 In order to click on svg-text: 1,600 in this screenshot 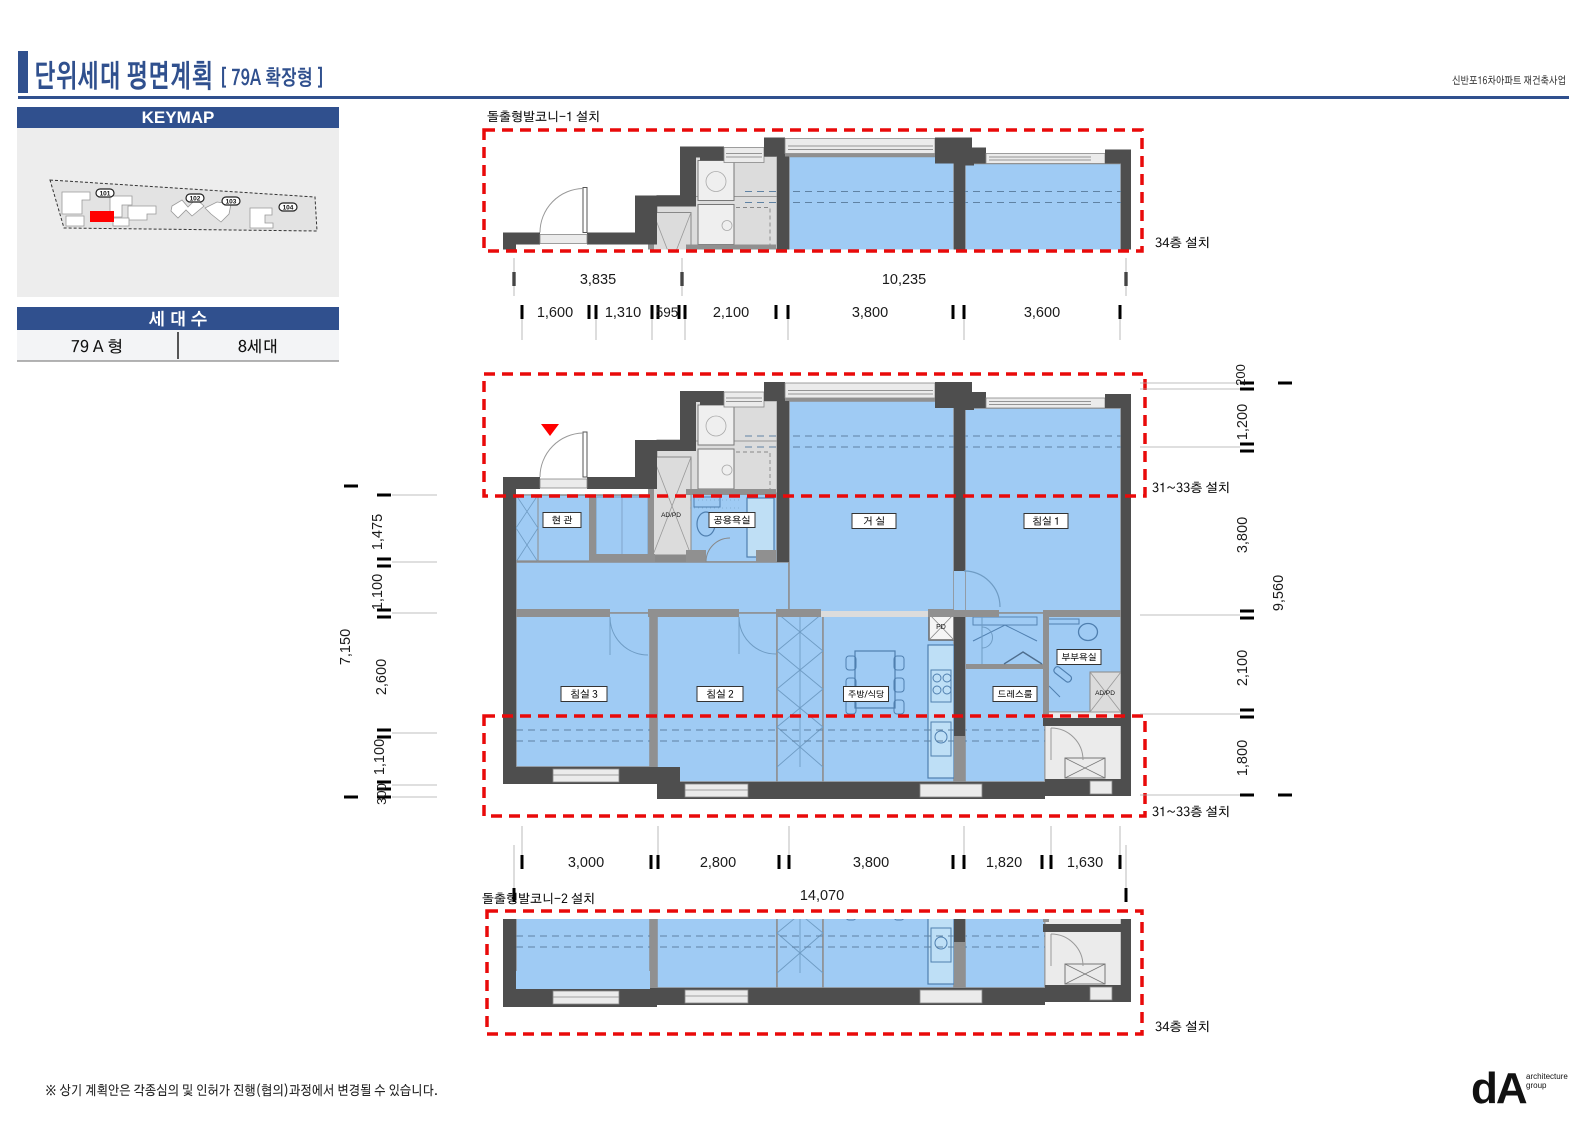, I will do `click(555, 313)`.